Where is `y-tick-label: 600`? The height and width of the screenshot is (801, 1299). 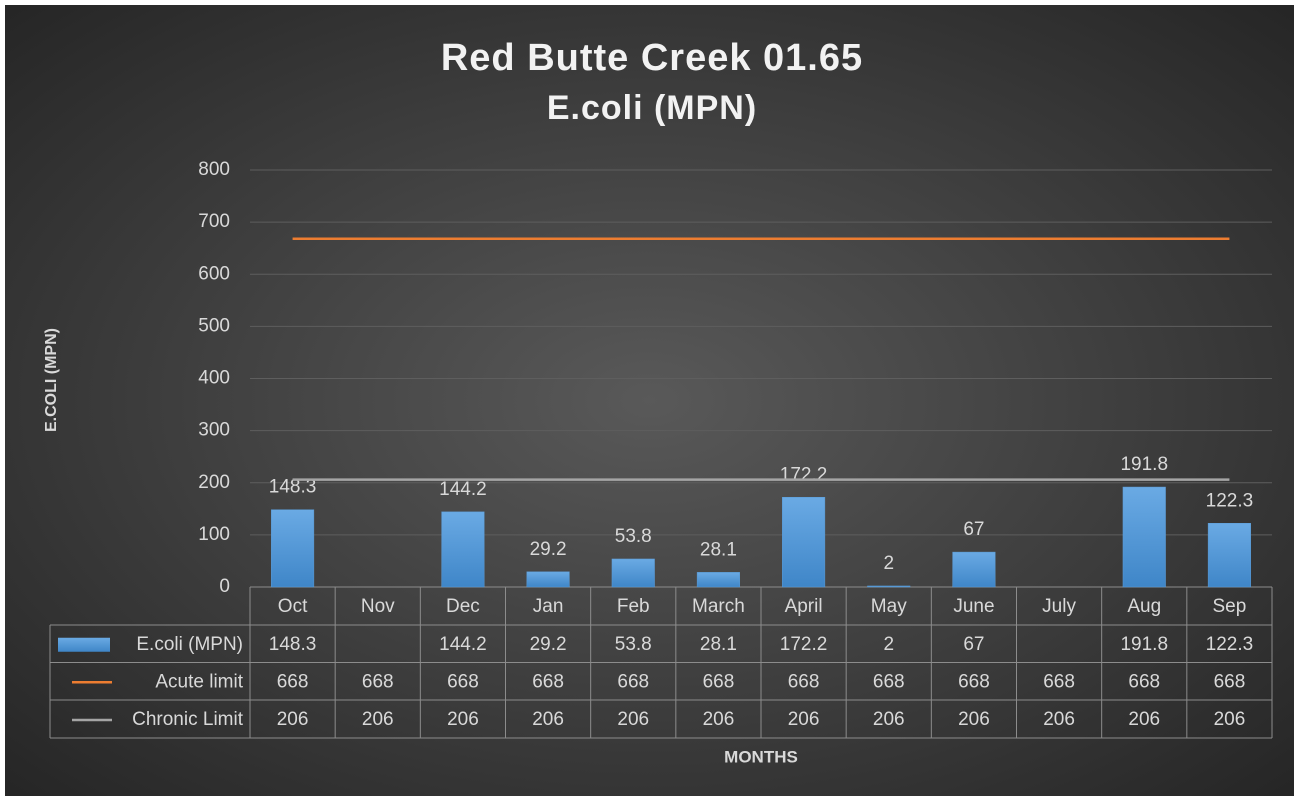
y-tick-label: 600 is located at coordinates (214, 273).